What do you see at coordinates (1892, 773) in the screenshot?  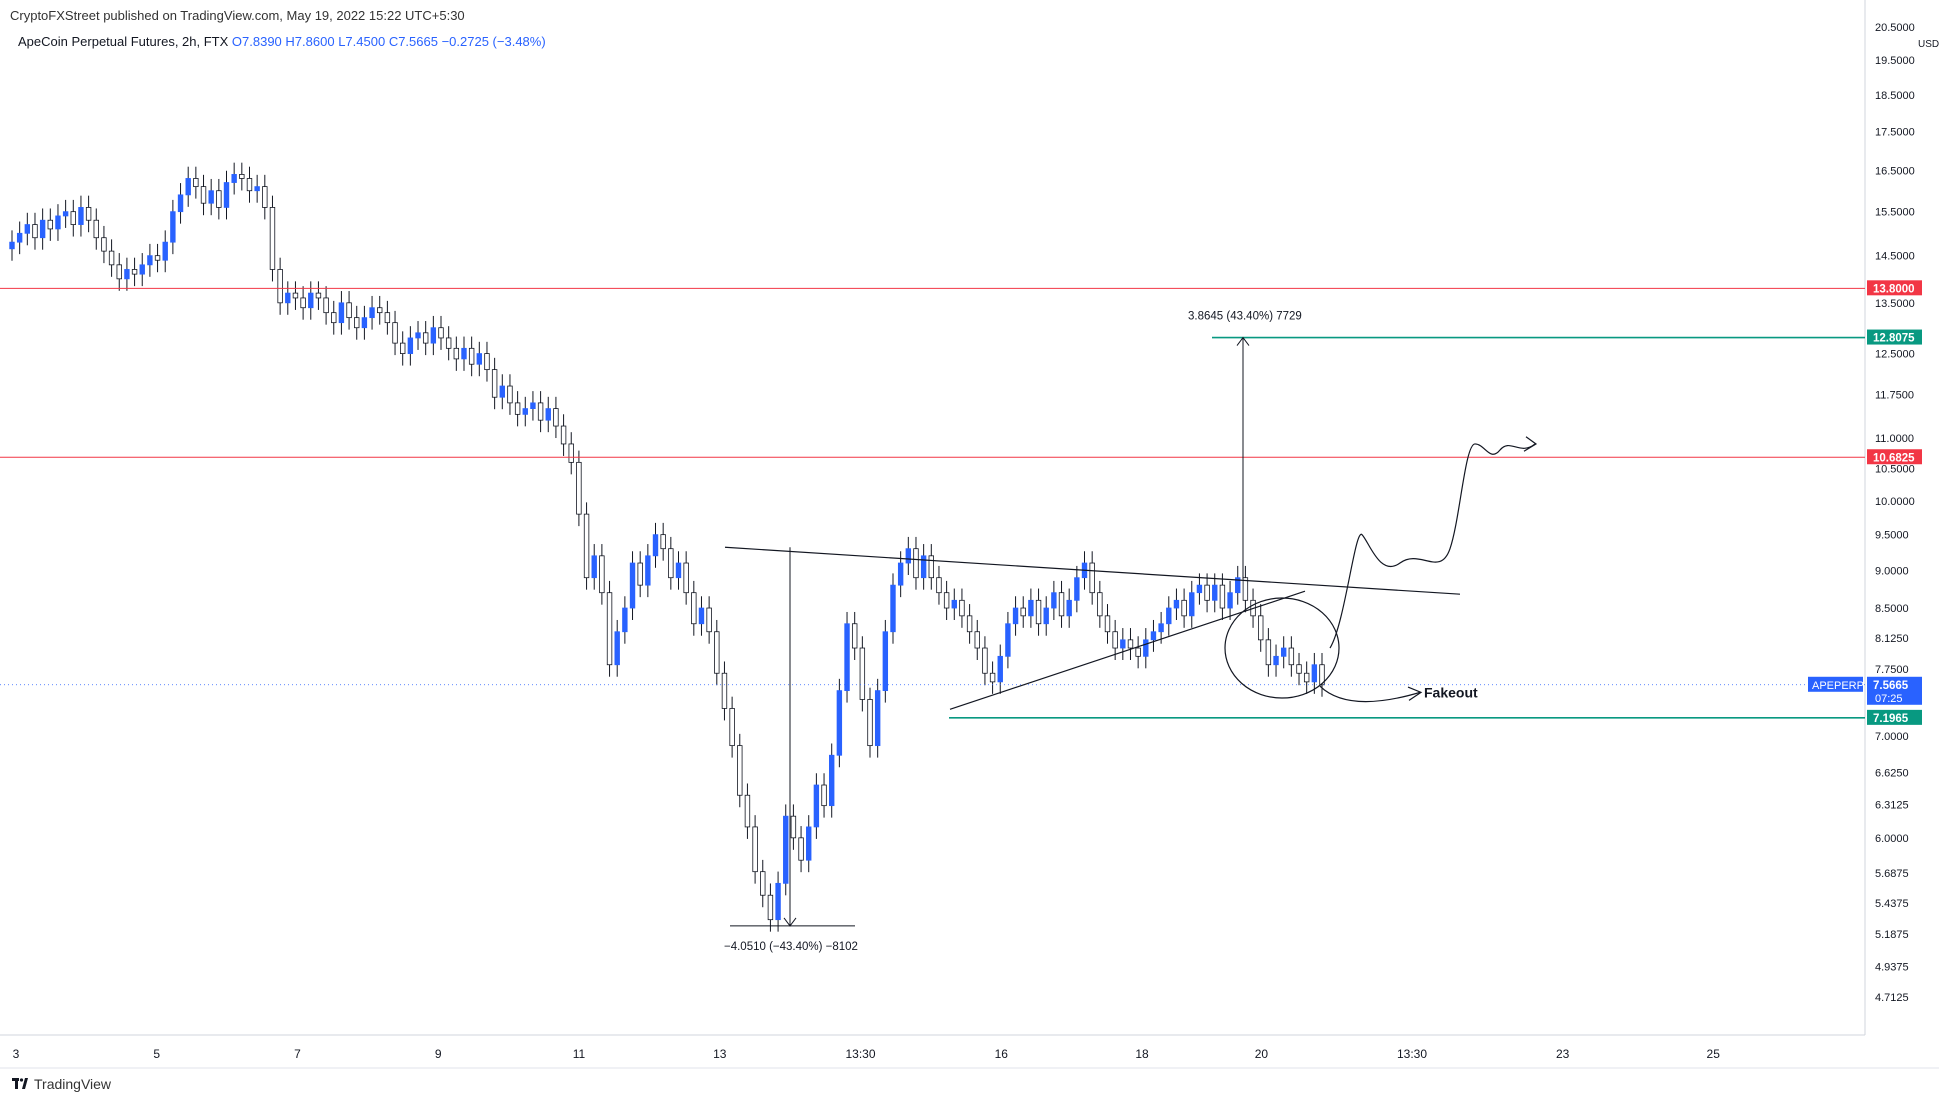 I see `y-tick-label: 6.6250` at bounding box center [1892, 773].